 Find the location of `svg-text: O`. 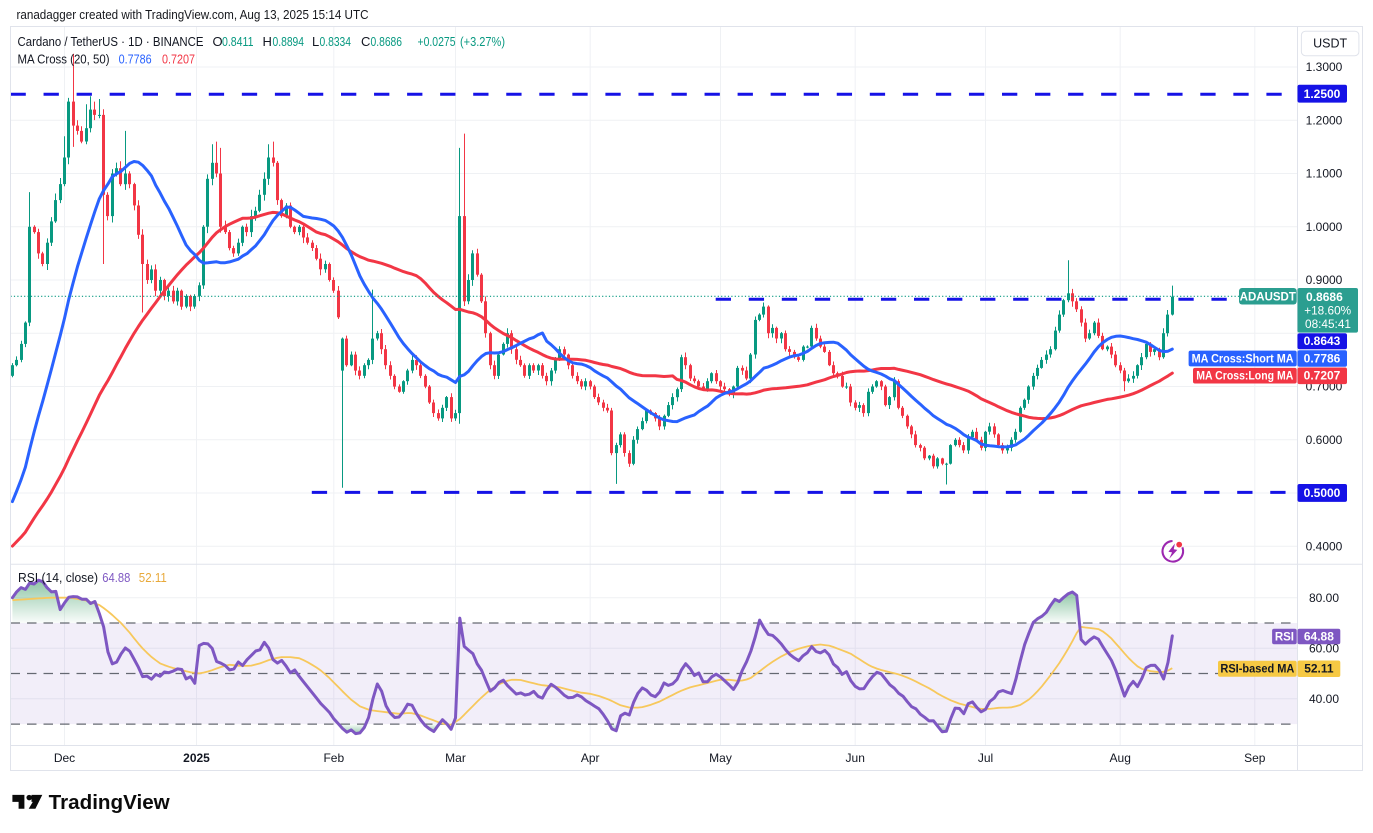

svg-text: O is located at coordinates (218, 41).